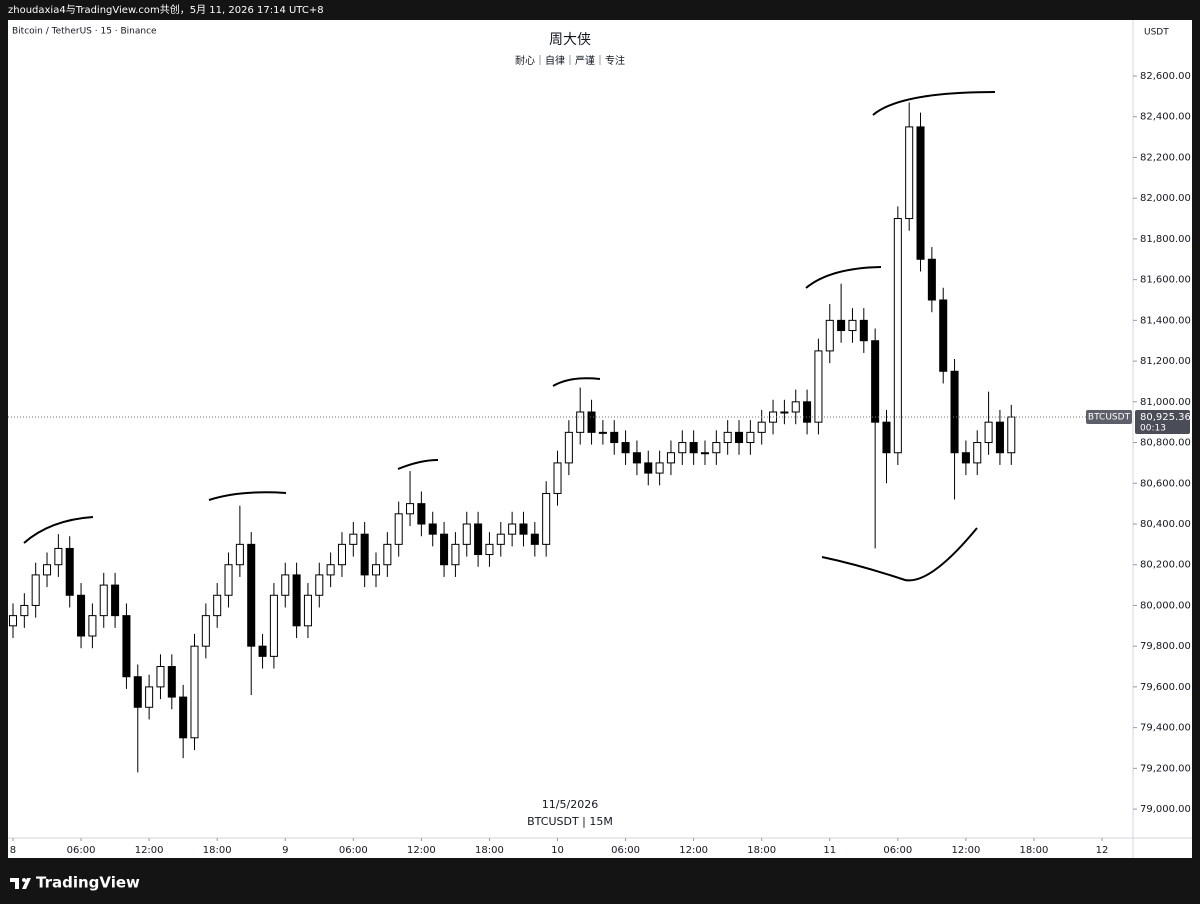 This screenshot has width=1200, height=904. I want to click on y-tick-label: 80,800.00, so click(1165, 443).